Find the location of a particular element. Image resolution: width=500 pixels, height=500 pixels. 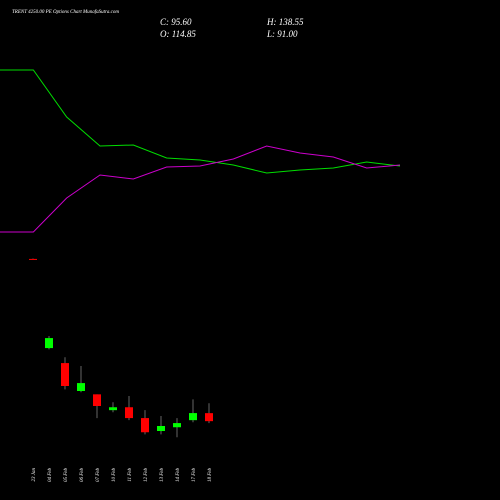

close-text: C: 95.60 is located at coordinates (176, 22).